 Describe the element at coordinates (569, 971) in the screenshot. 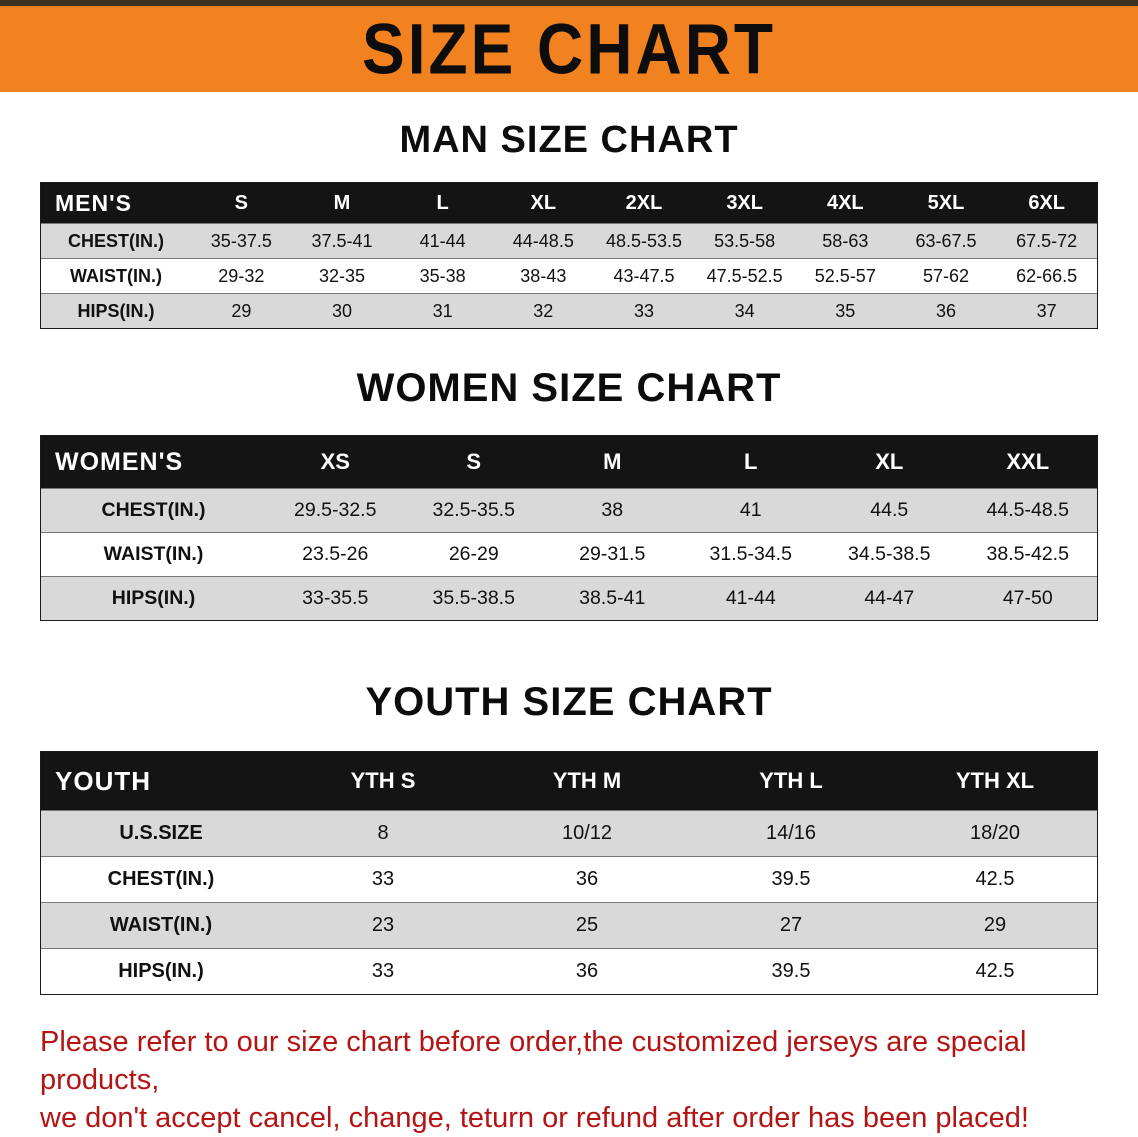

I see `table-row: HIPS(IN.) 33 36 39.5 42.5` at that location.